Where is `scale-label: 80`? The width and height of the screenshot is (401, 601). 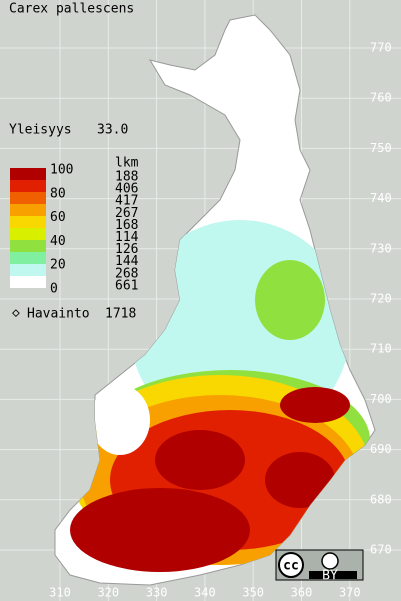
scale-label: 80 is located at coordinates (58, 193).